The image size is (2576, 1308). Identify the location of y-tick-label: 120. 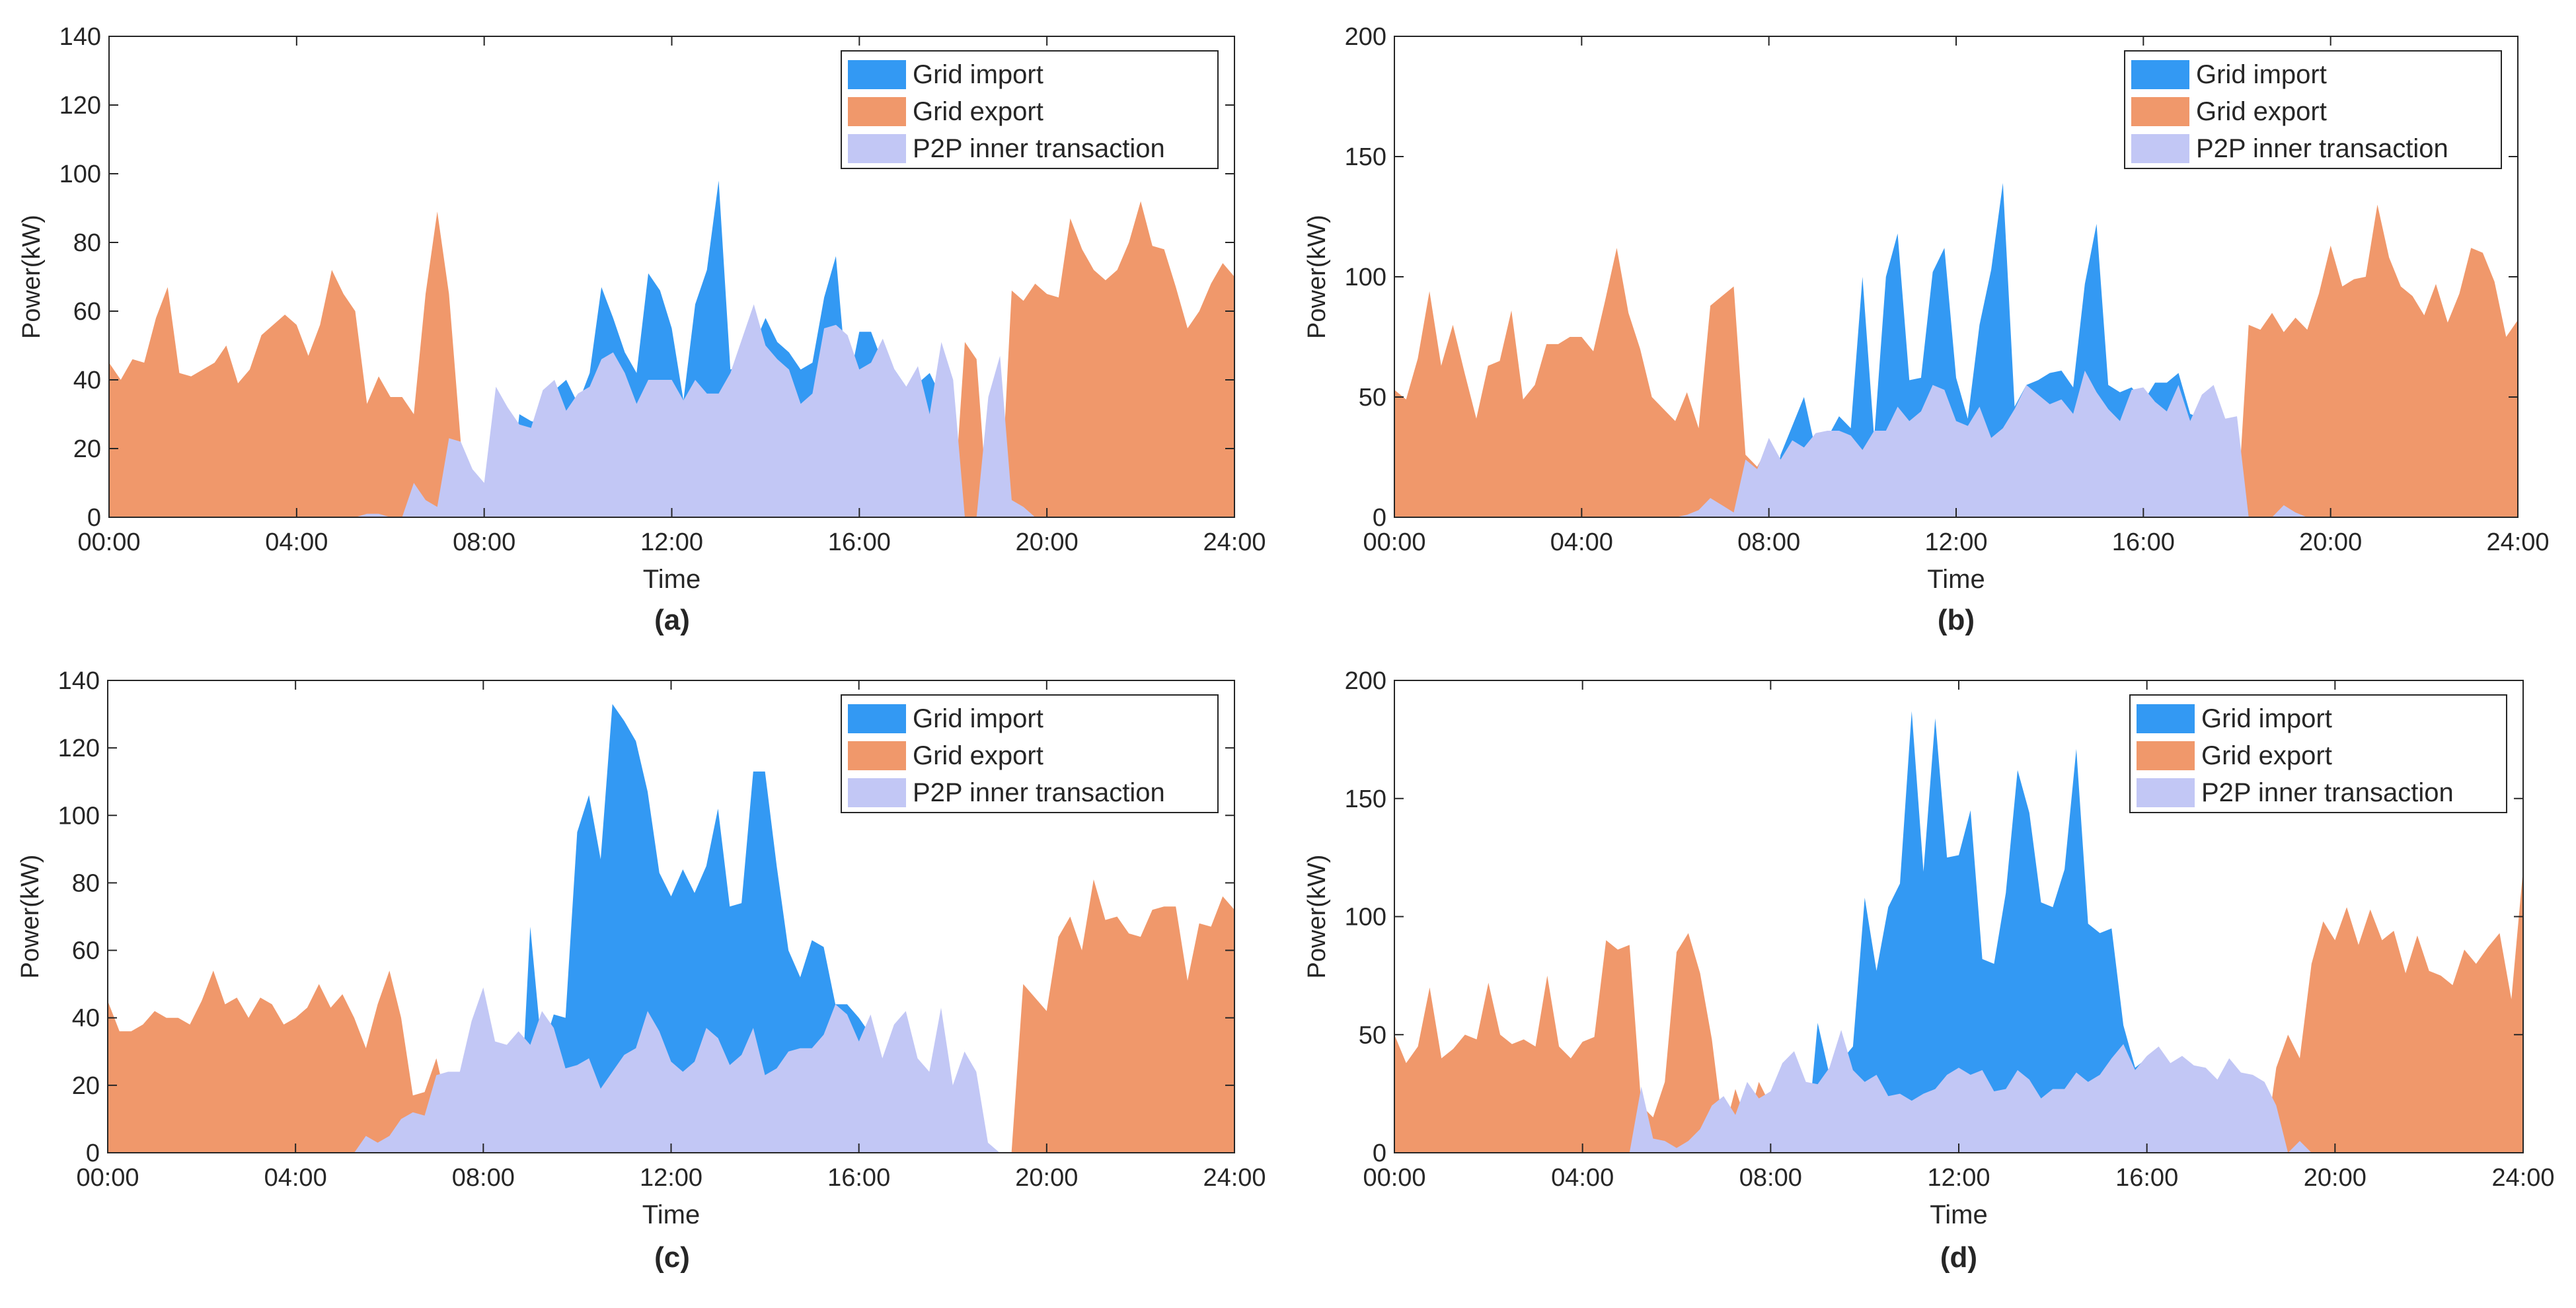
(79, 748).